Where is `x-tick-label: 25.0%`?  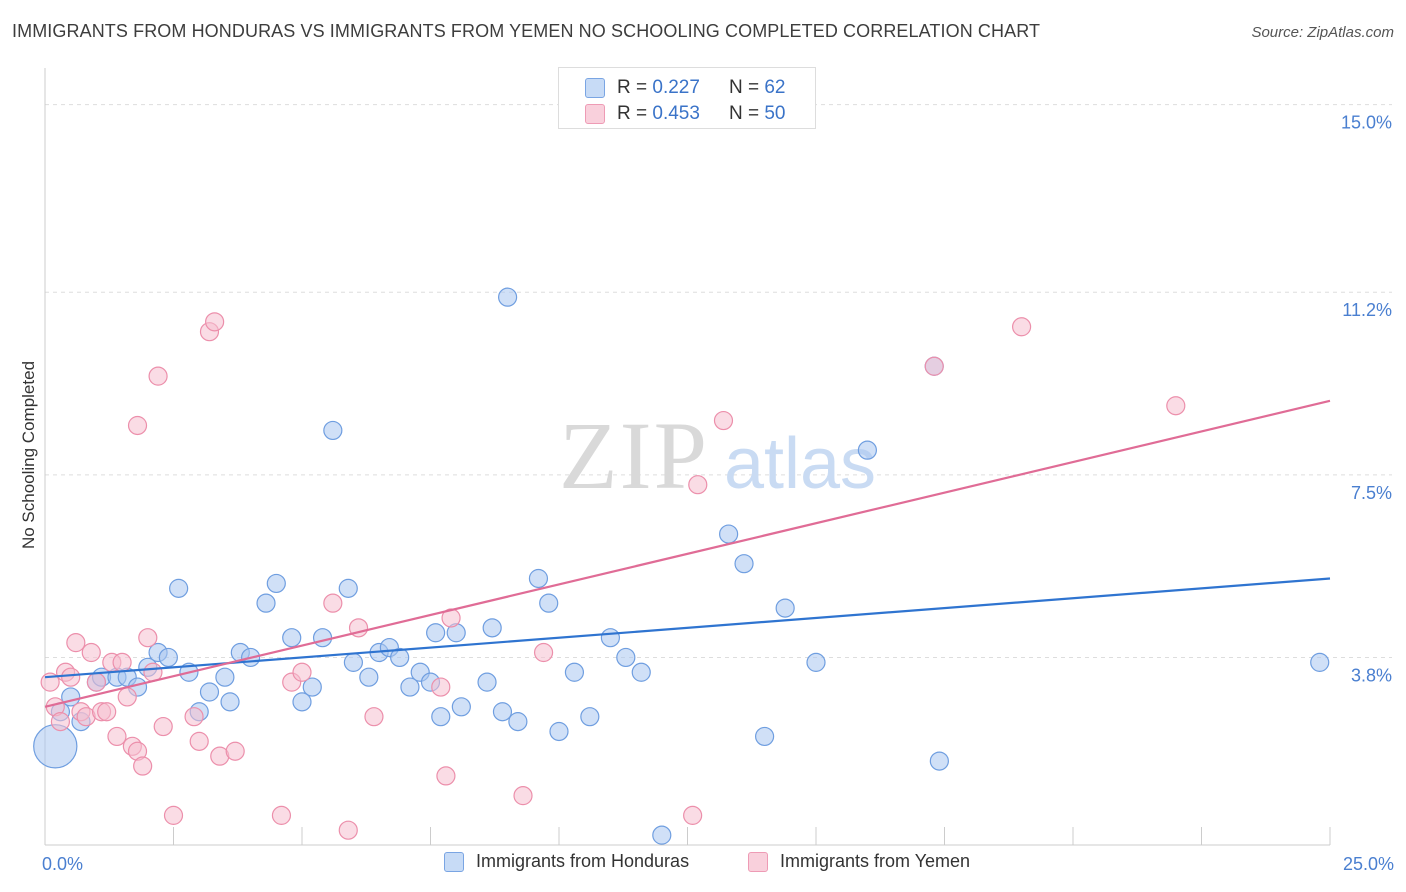 x-tick-label: 25.0% is located at coordinates (1368, 864).